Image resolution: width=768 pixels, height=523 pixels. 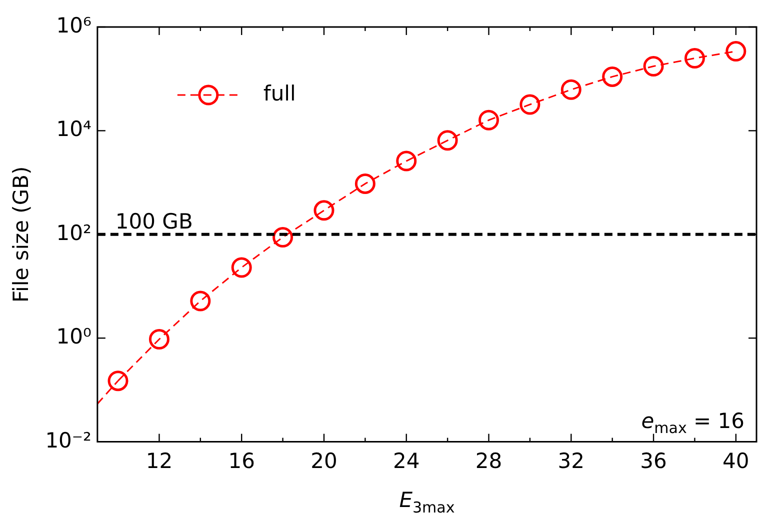 I want to click on x-tick-label: 24, so click(x=406, y=460).